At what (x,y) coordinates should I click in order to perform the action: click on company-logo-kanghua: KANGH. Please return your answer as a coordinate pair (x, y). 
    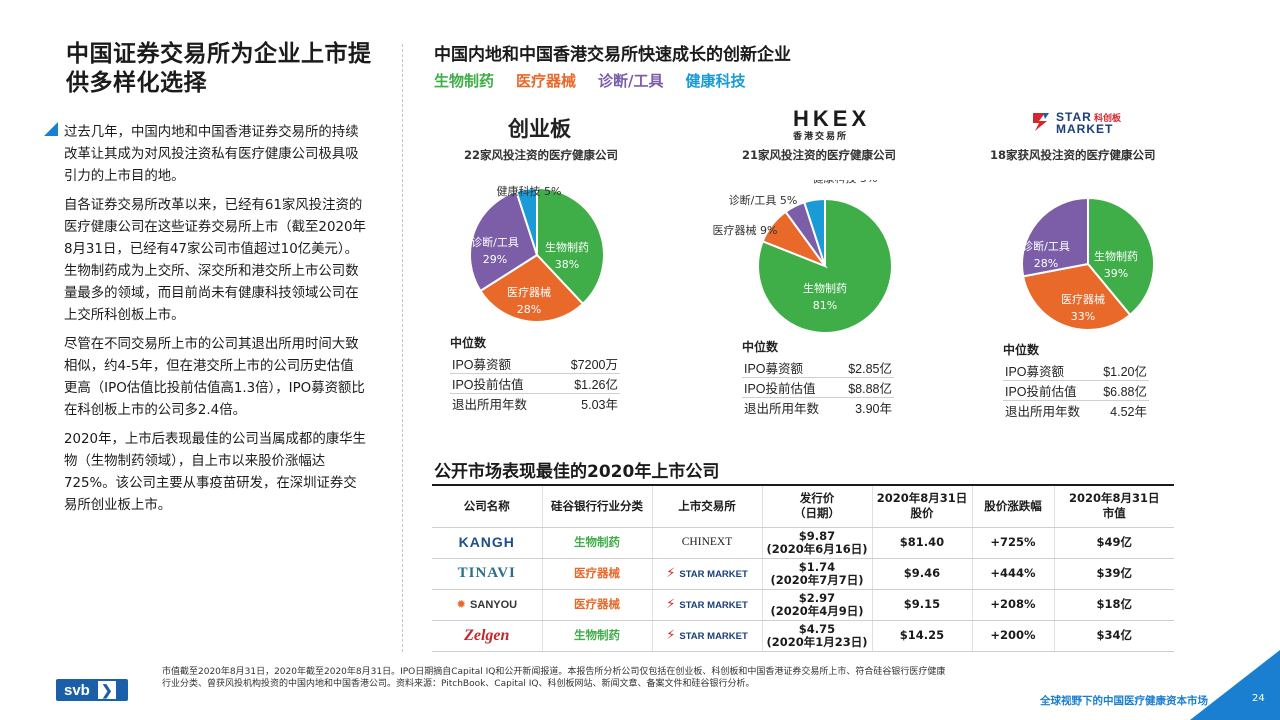
    Looking at the image, I should click on (487, 543).